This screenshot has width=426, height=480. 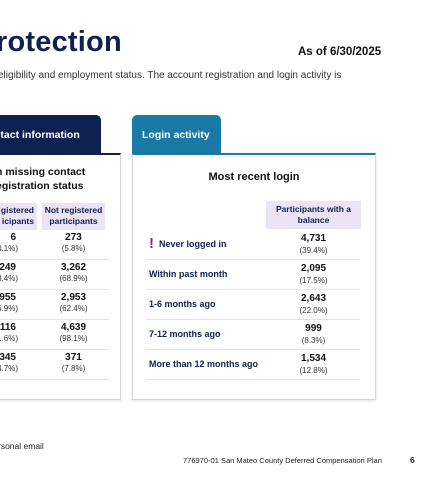 I want to click on registered-value: 6, so click(x=13, y=237).